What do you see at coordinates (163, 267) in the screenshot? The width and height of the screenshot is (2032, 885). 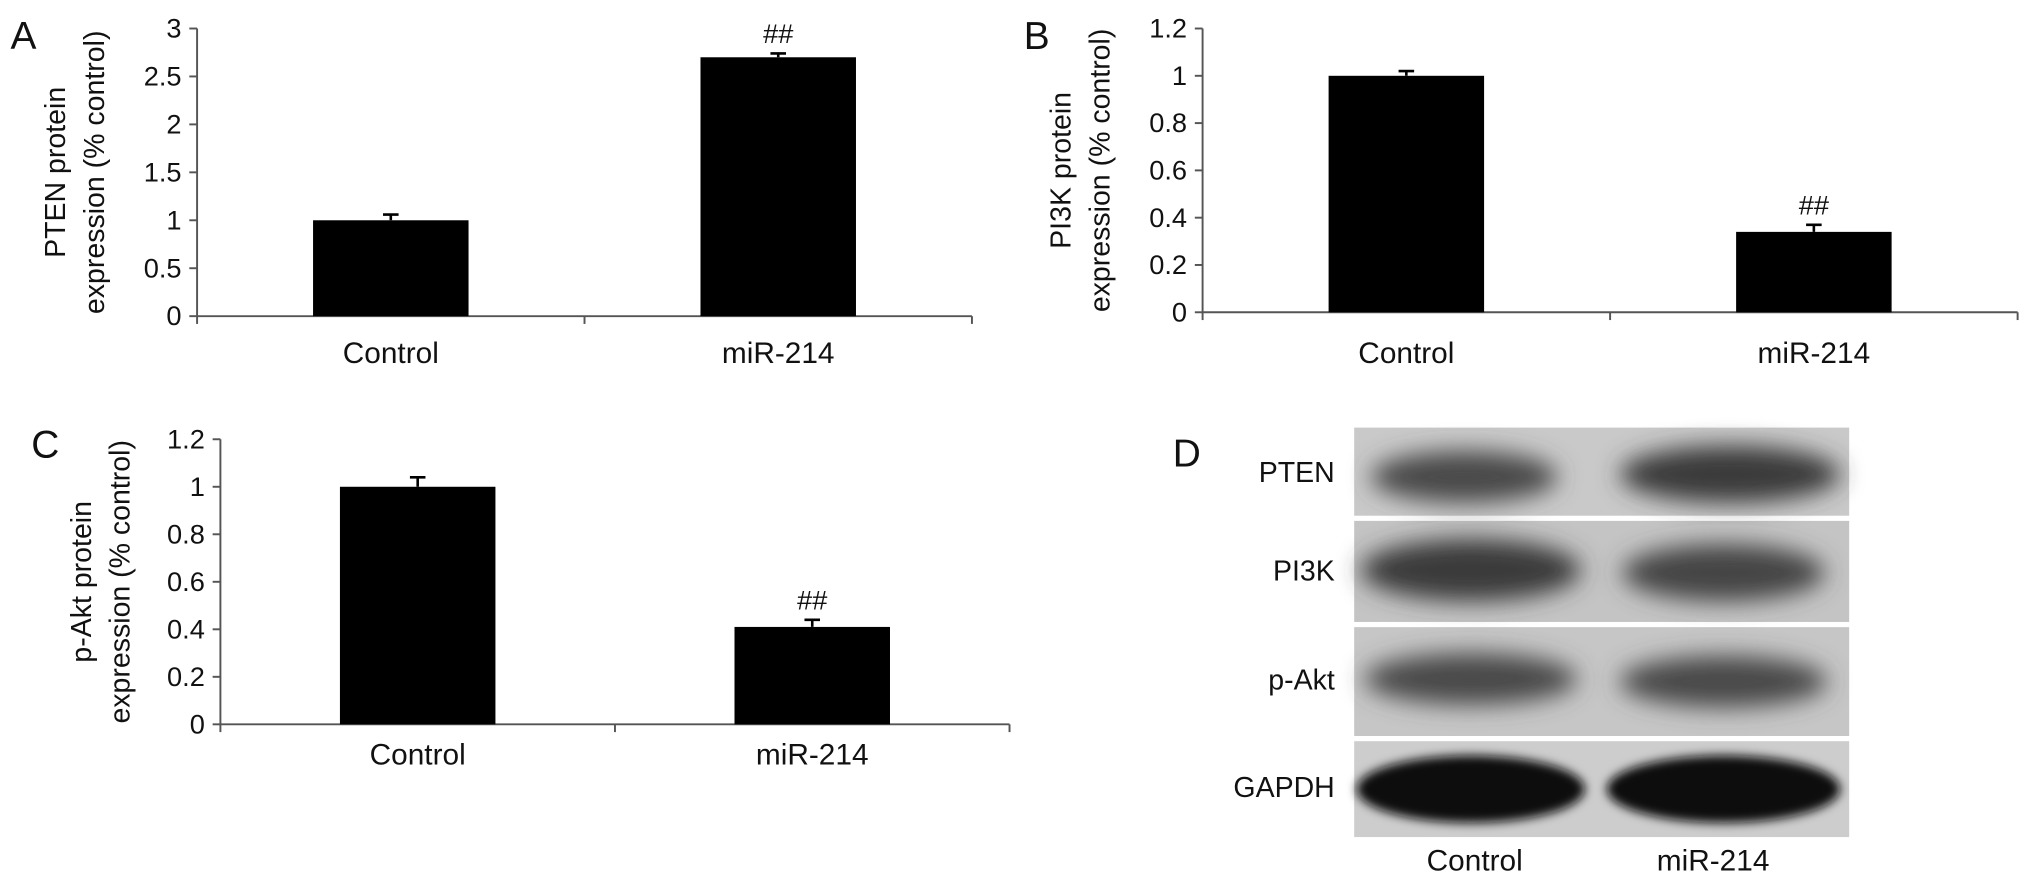 I see `y-tick-label: 0.5` at bounding box center [163, 267].